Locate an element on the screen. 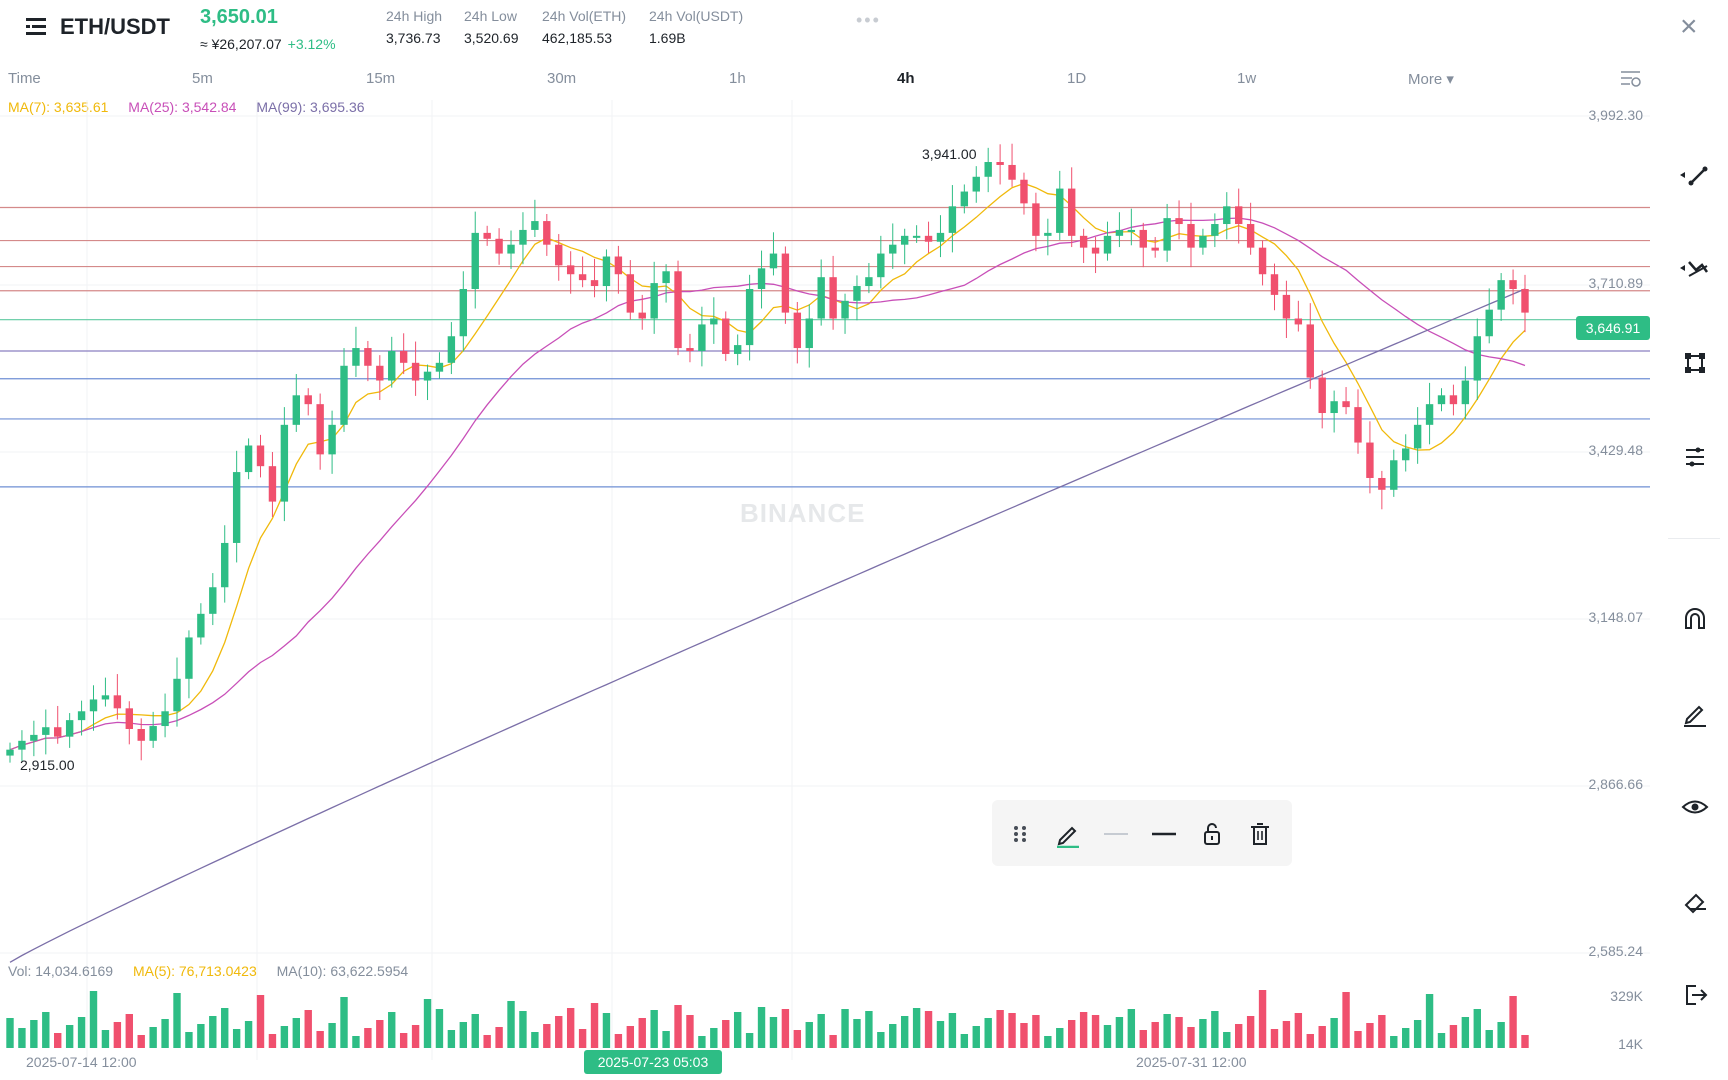  tab-4h: 4h is located at coordinates (906, 78).